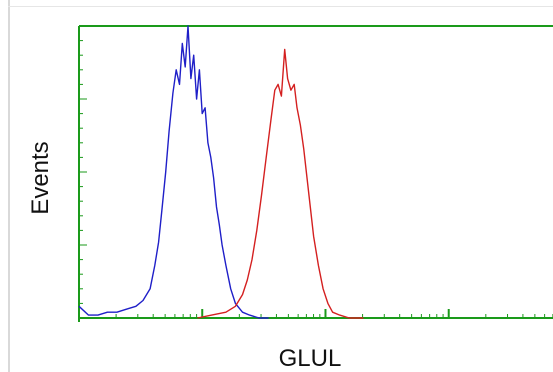  I want to click on frame-top-rule, so click(280, 6).